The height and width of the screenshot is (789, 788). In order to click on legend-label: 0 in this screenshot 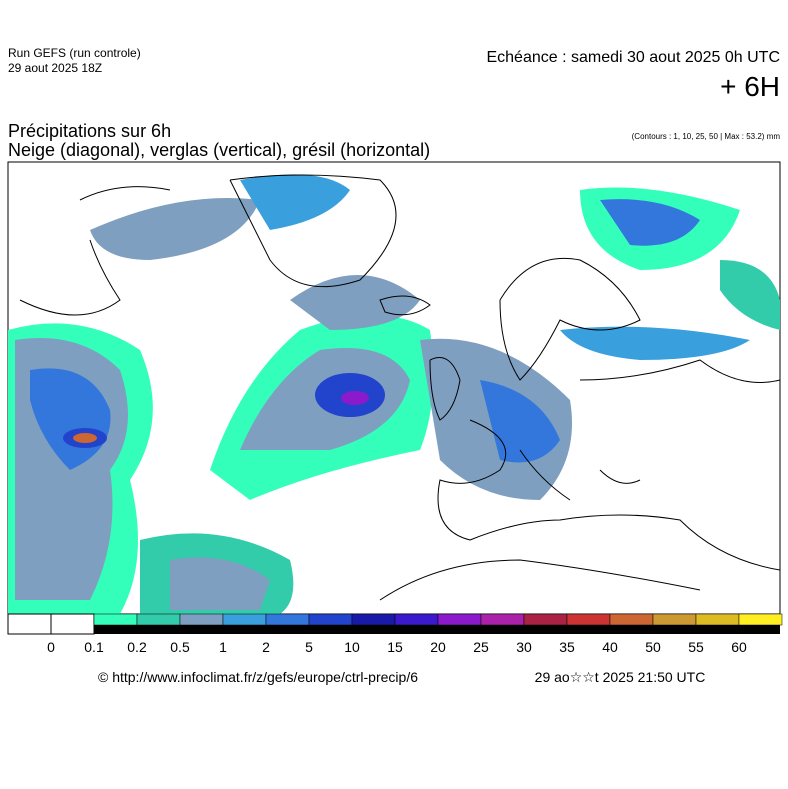, I will do `click(51, 647)`.